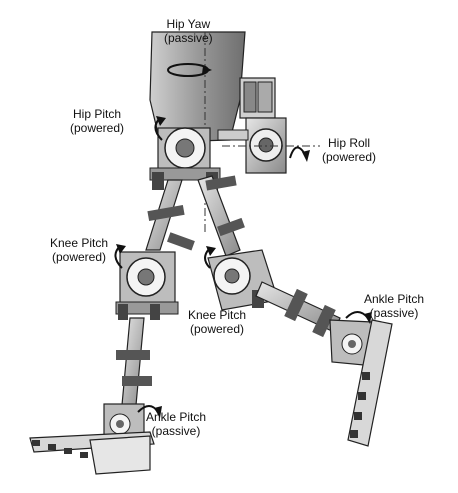  Describe the element at coordinates (170, 215) in the screenshot. I see `left-thigh-link` at that location.